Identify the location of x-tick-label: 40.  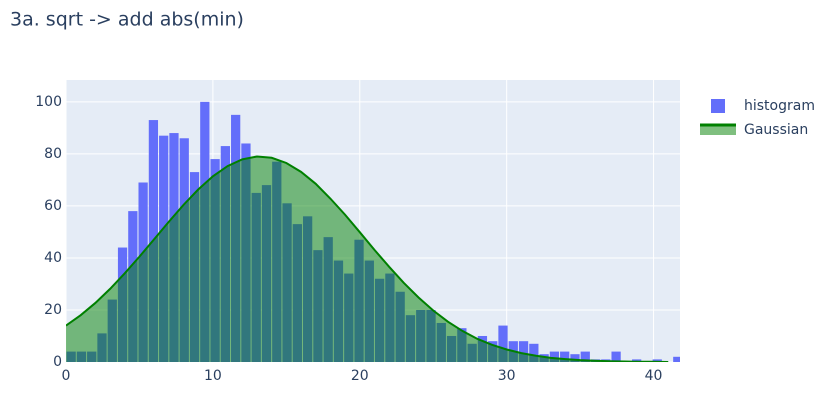
(654, 376).